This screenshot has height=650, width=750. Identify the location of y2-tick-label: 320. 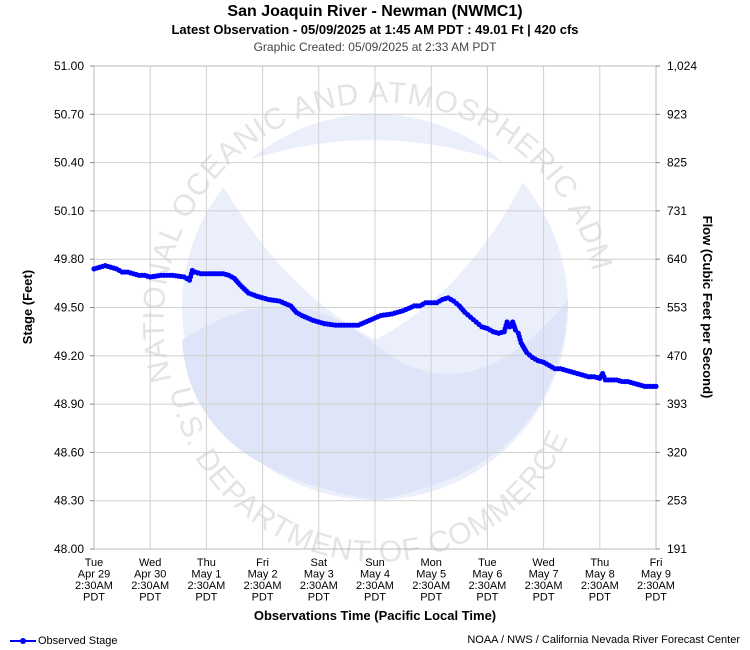
(677, 452).